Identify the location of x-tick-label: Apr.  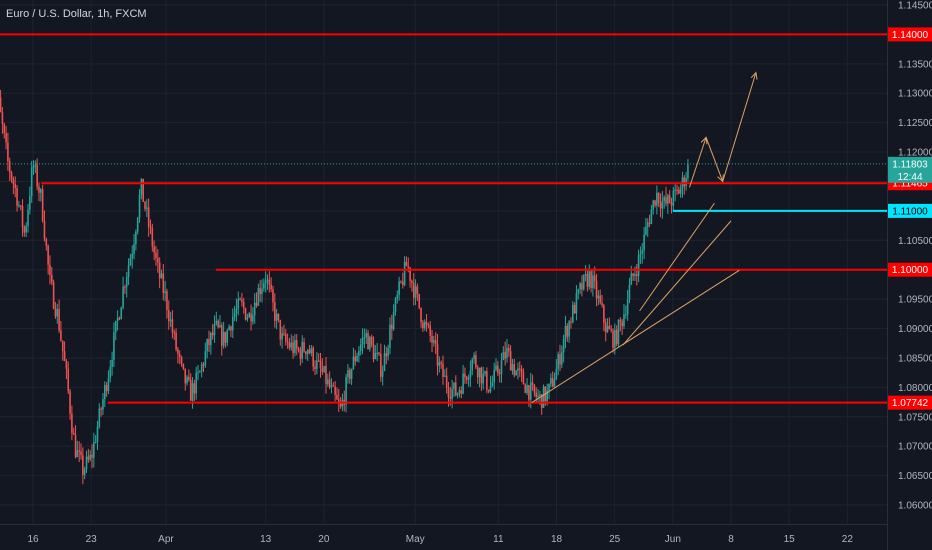
(166, 539).